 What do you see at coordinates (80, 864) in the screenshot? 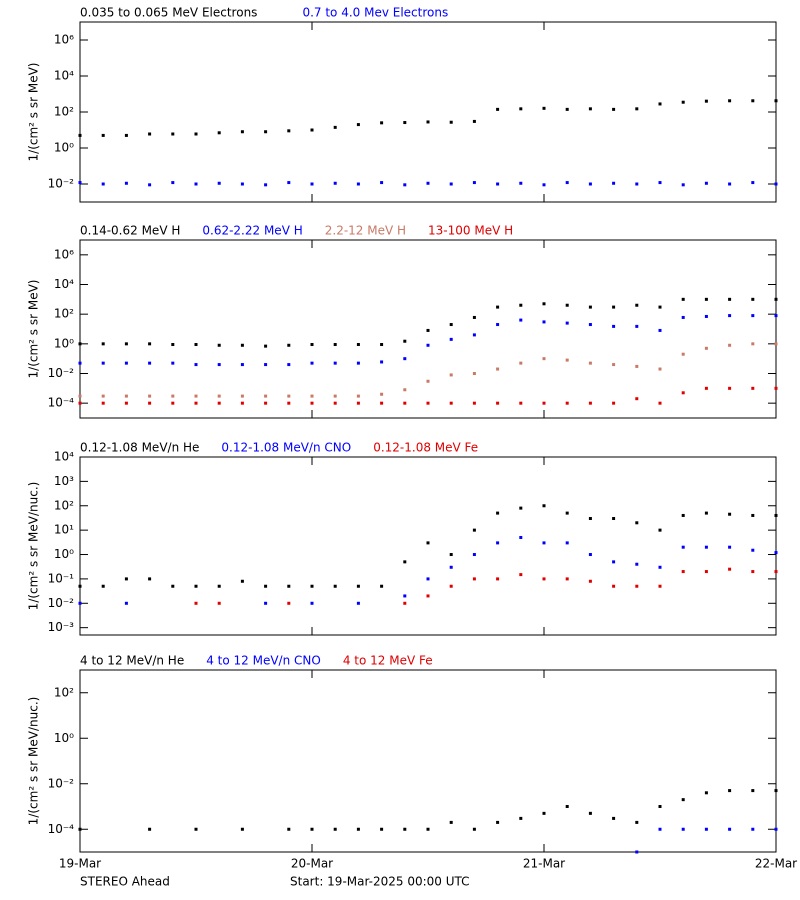
I see `x-tick-label: 19-Mar` at bounding box center [80, 864].